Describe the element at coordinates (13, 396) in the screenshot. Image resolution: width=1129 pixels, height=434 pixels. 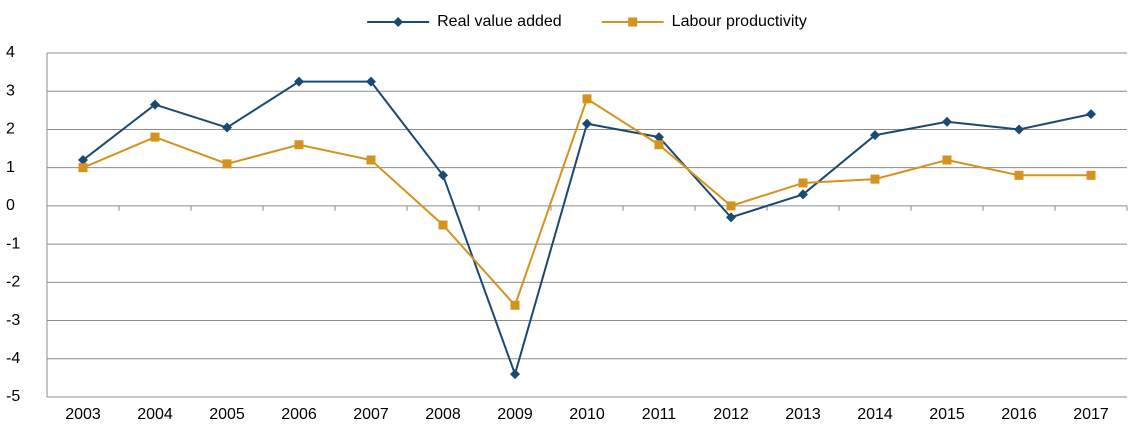
I see `y-tick-label: -5` at that location.